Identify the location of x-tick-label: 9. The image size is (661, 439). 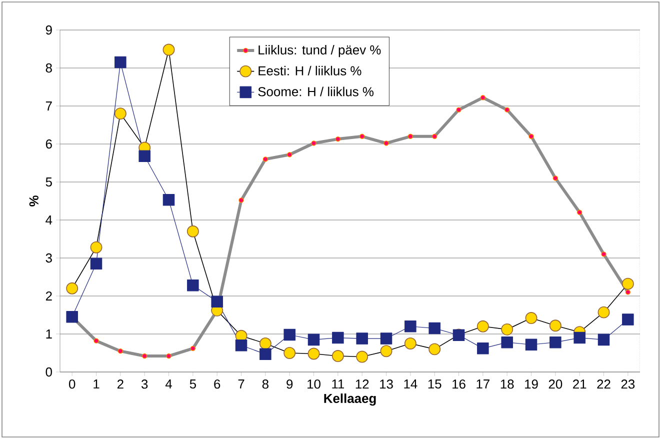
(289, 384).